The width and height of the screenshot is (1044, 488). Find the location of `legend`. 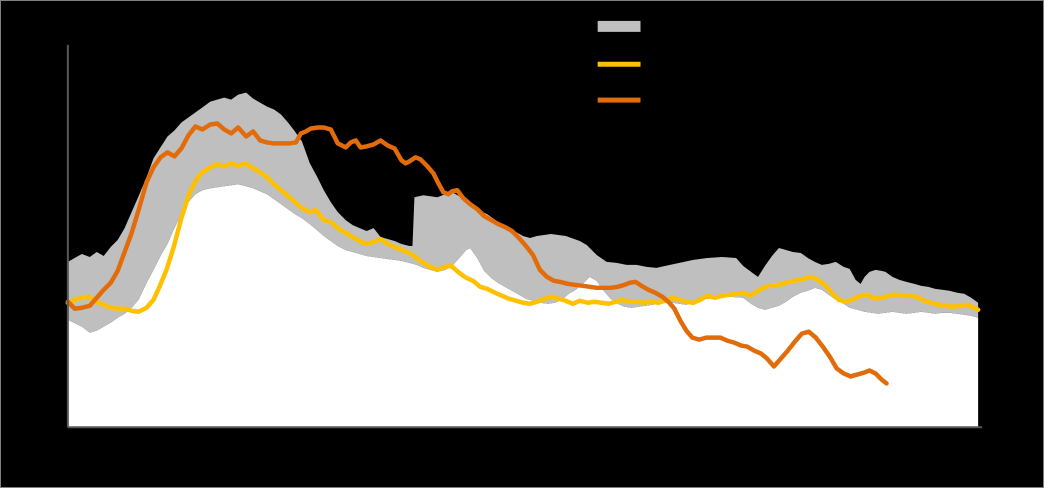

legend is located at coordinates (619, 61).